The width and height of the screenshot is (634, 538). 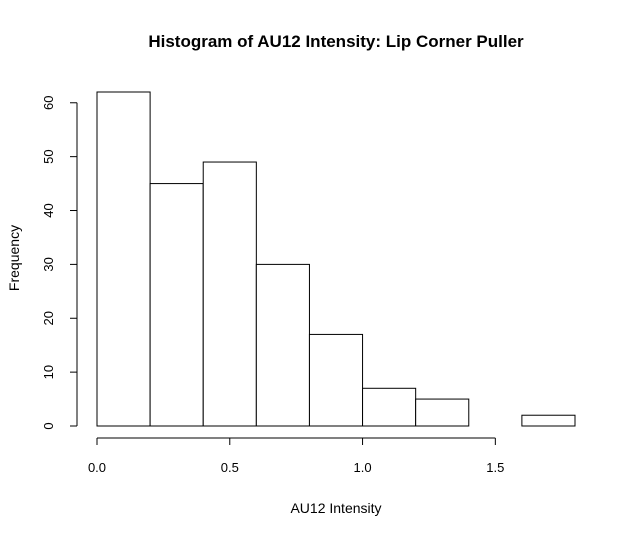 What do you see at coordinates (14, 258) in the screenshot?
I see `y-axis-label: Frequency` at bounding box center [14, 258].